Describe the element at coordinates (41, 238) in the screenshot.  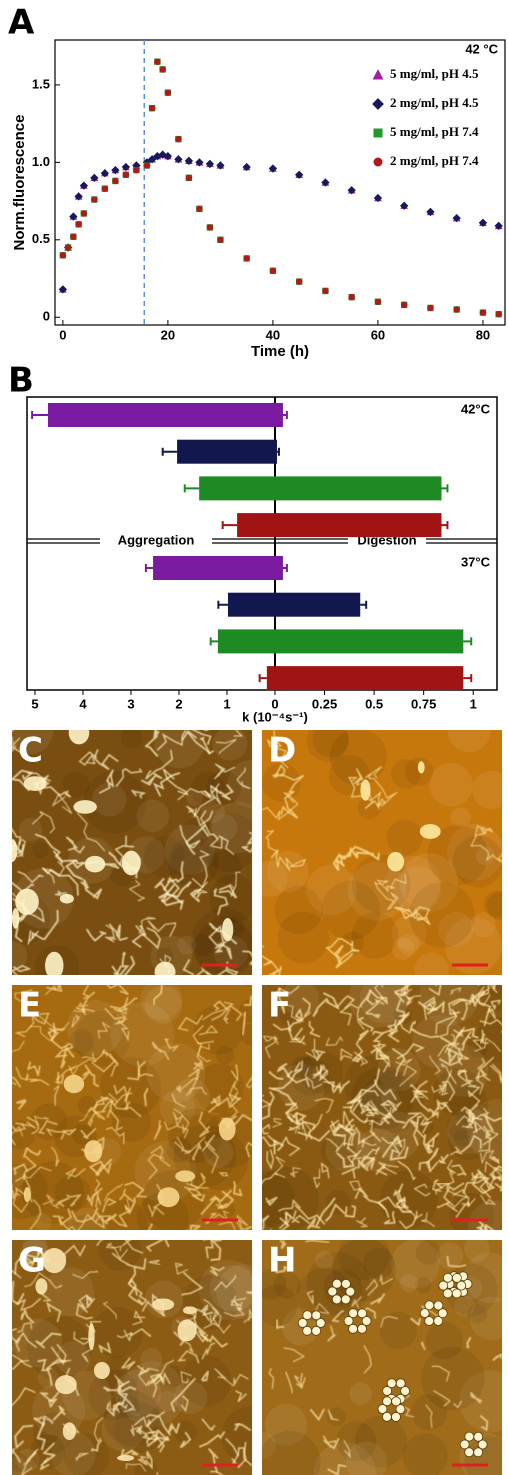
I see `y-tick-label: 0.5` at that location.